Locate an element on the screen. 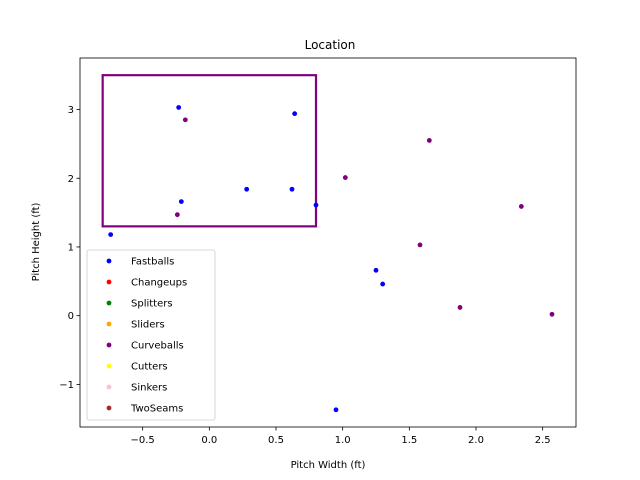  y-axis-ticks: −1 0 1 2 3 is located at coordinates (69, 248).